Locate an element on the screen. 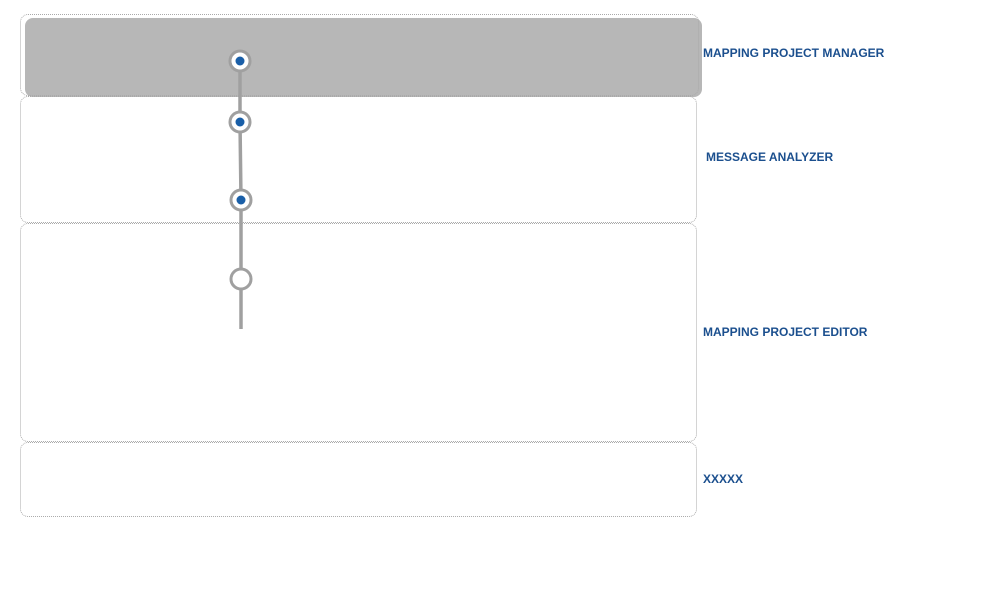 The height and width of the screenshot is (590, 1000). lane-label-message-analyzer: MESSAGE ANALYZER is located at coordinates (770, 157).